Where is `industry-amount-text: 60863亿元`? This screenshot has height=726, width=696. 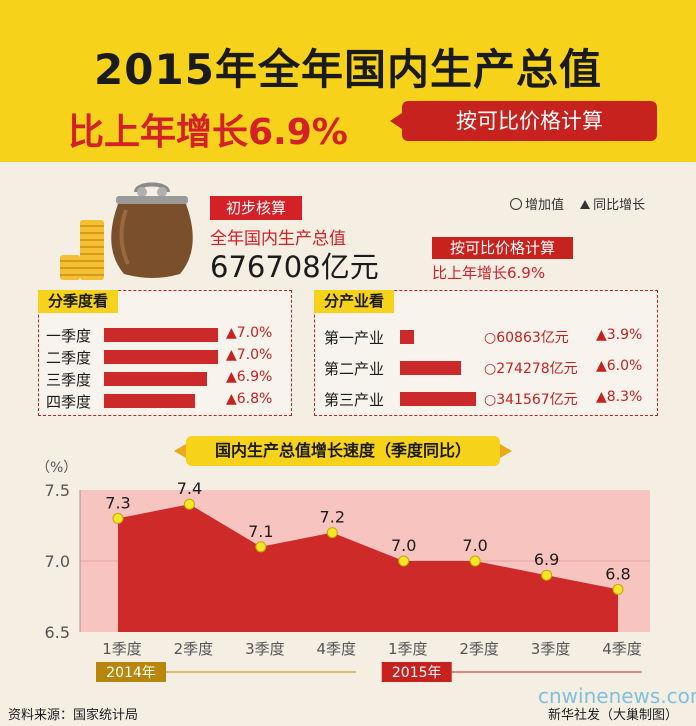 industry-amount-text: 60863亿元 is located at coordinates (532, 338).